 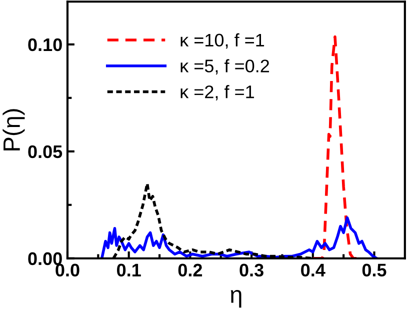 I want to click on legend-label: κ =10, f =1, so click(x=222, y=41).